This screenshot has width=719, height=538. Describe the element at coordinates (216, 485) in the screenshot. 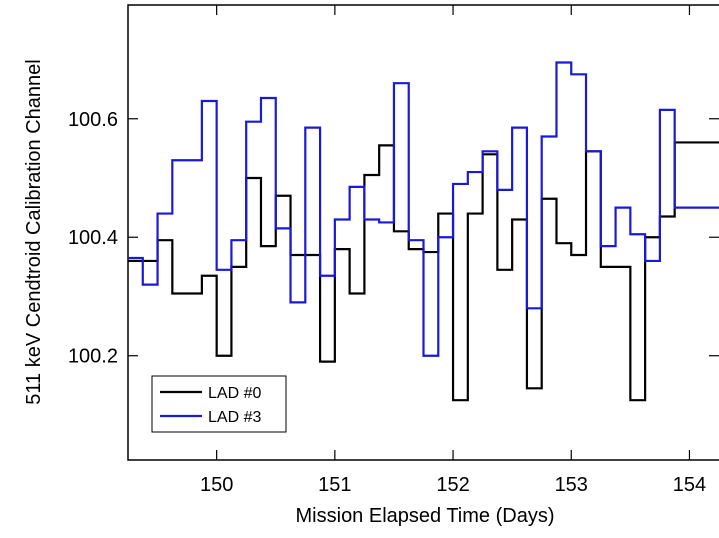

I see `x-tick-label: 150` at that location.